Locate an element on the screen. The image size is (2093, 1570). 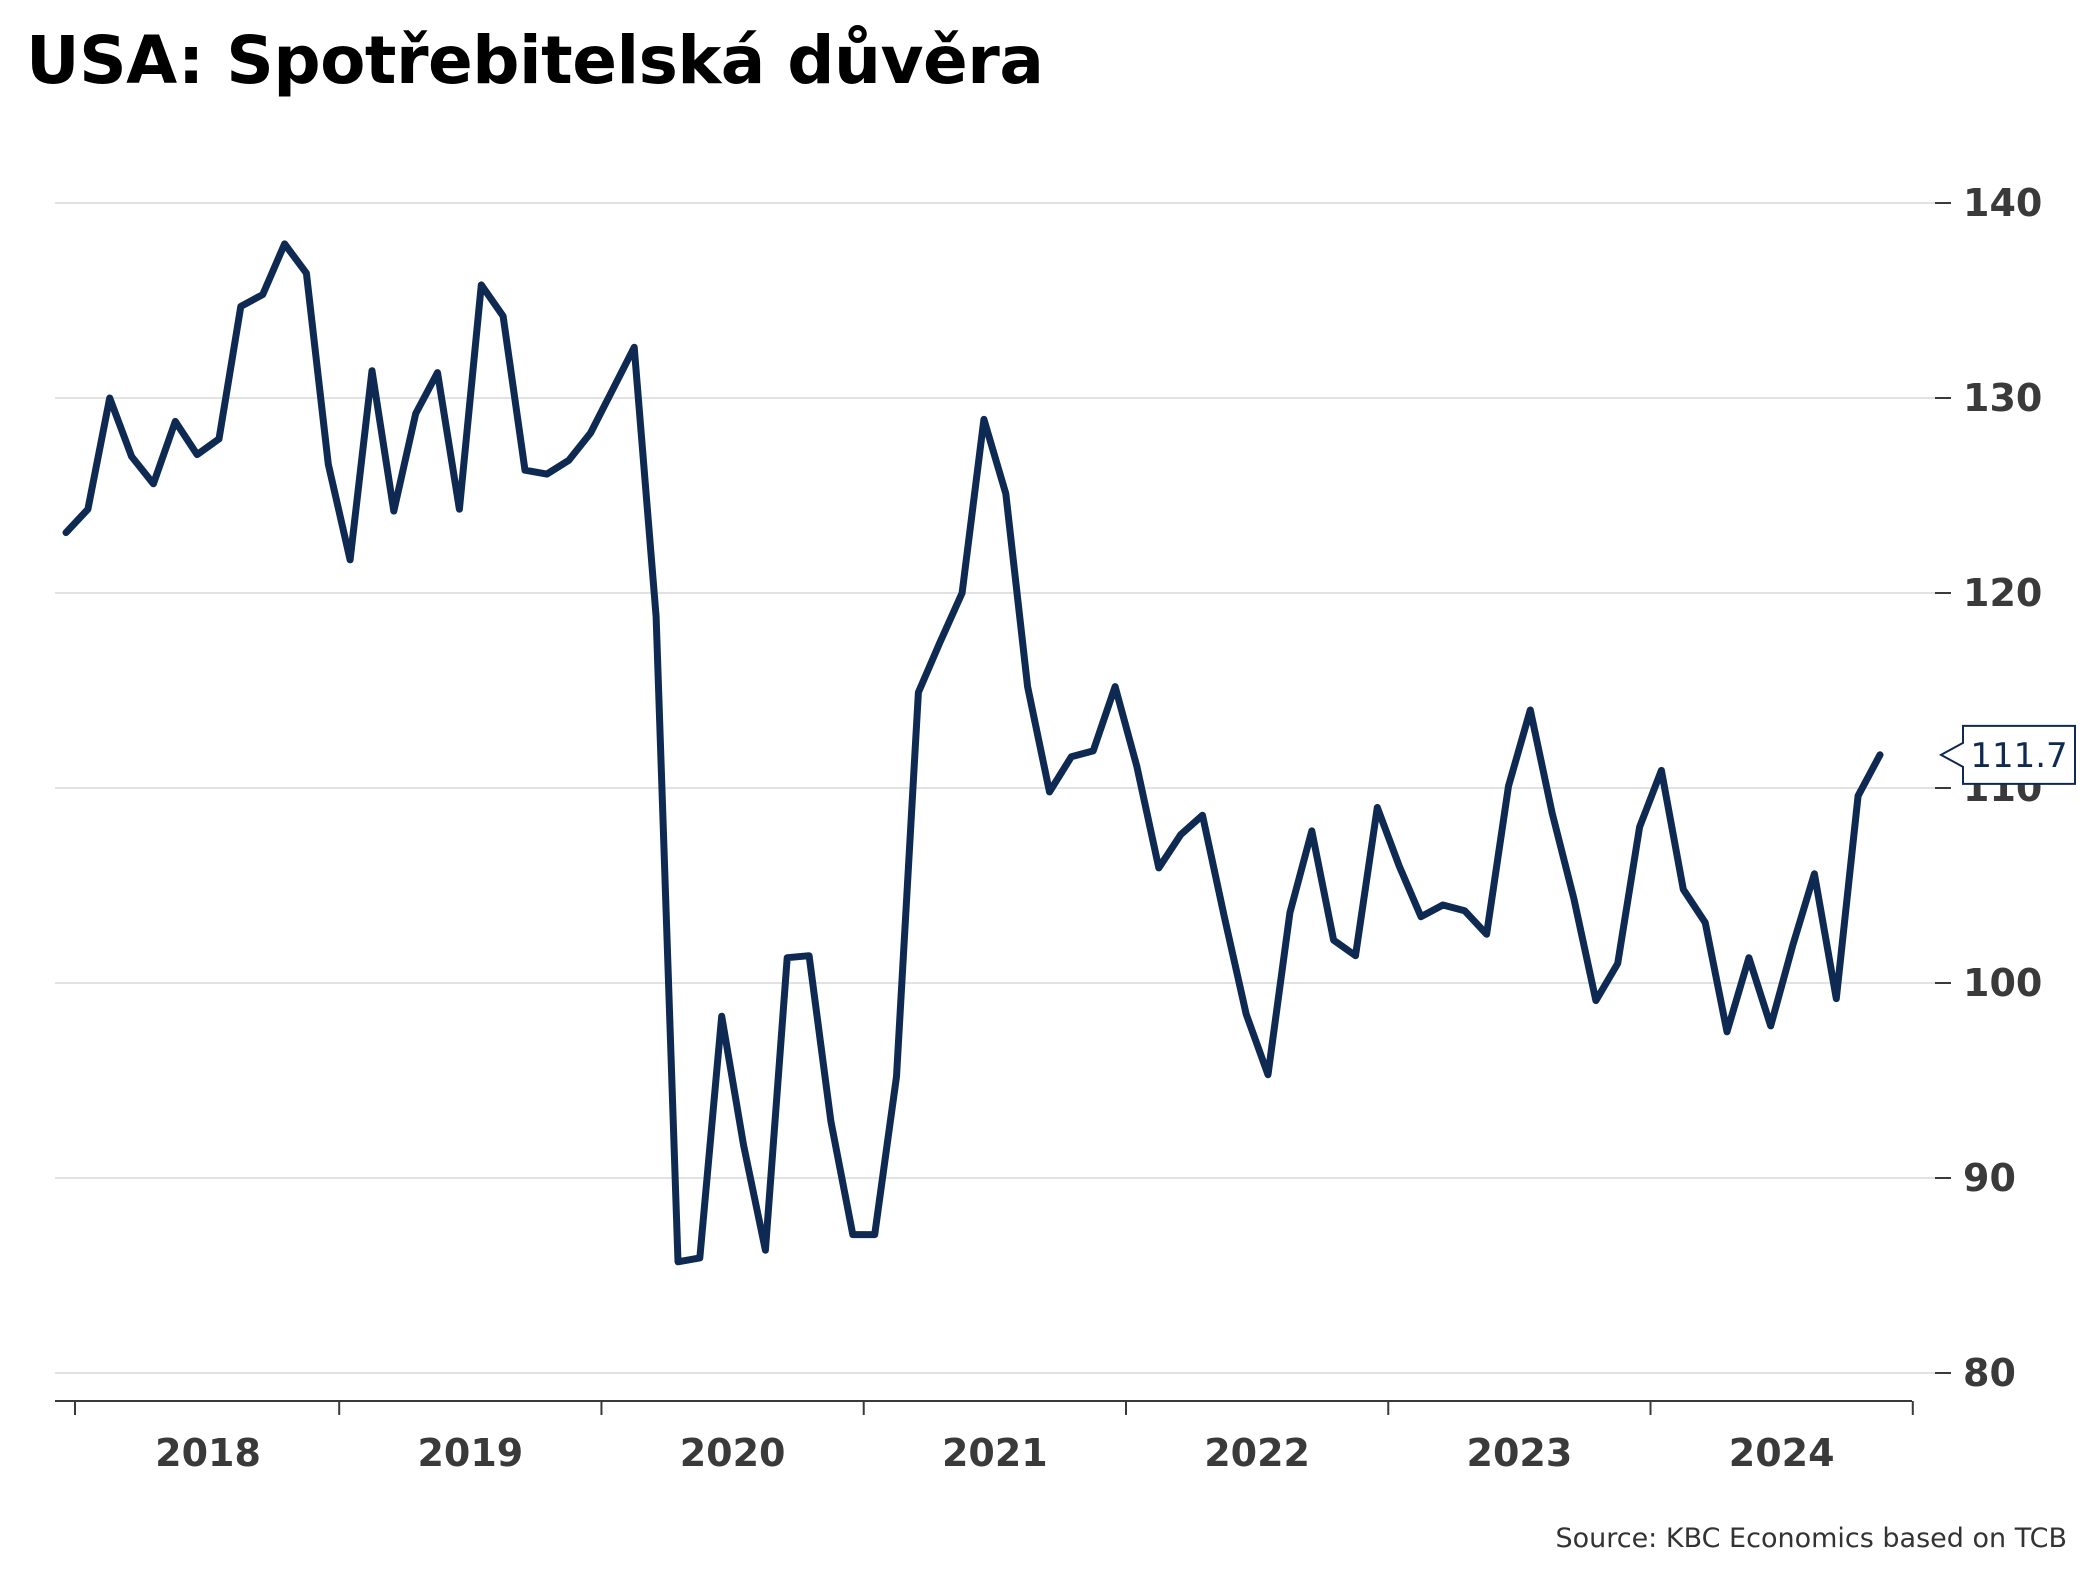
y-tick-label-140: 140 is located at coordinates (2002, 203).